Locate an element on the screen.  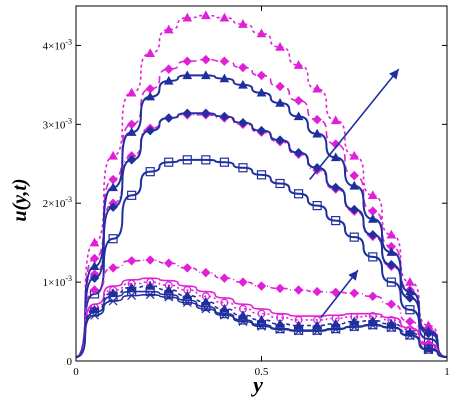
x-axis-label: y is located at coordinates (256, 384).